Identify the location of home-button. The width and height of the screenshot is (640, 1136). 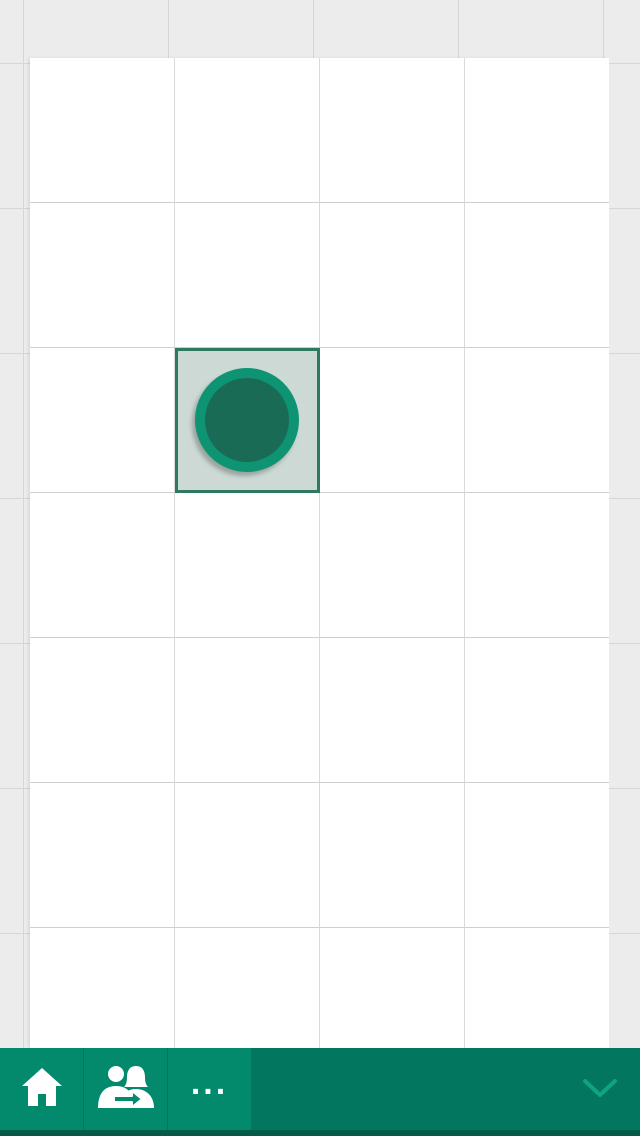
(41, 1089).